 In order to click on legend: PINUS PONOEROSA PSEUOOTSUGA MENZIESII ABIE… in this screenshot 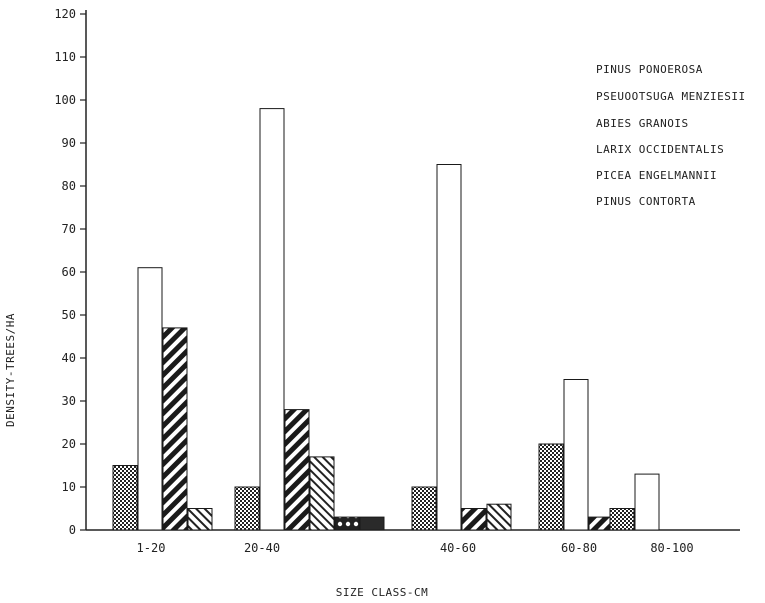, I will do `click(671, 135)`.